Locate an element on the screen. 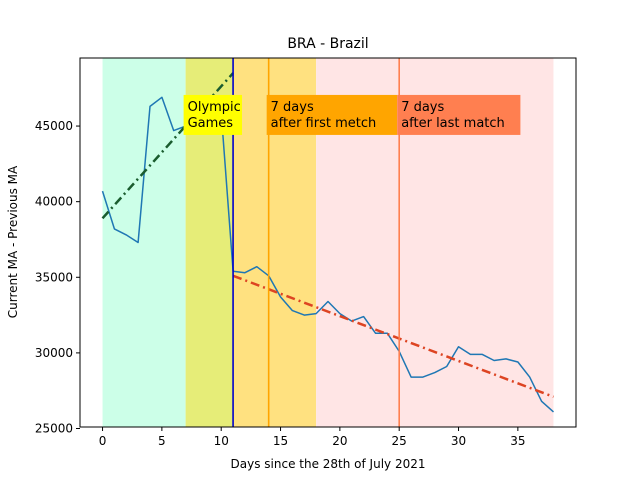 The image size is (640, 480). x-tick-label: 10 is located at coordinates (221, 441).